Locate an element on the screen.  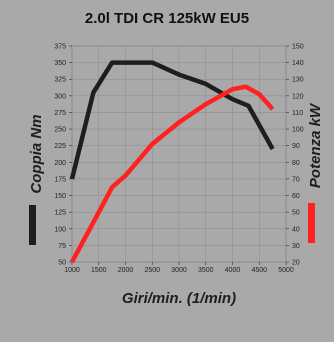
y-left-tick-label: 50 is located at coordinates (62, 263).